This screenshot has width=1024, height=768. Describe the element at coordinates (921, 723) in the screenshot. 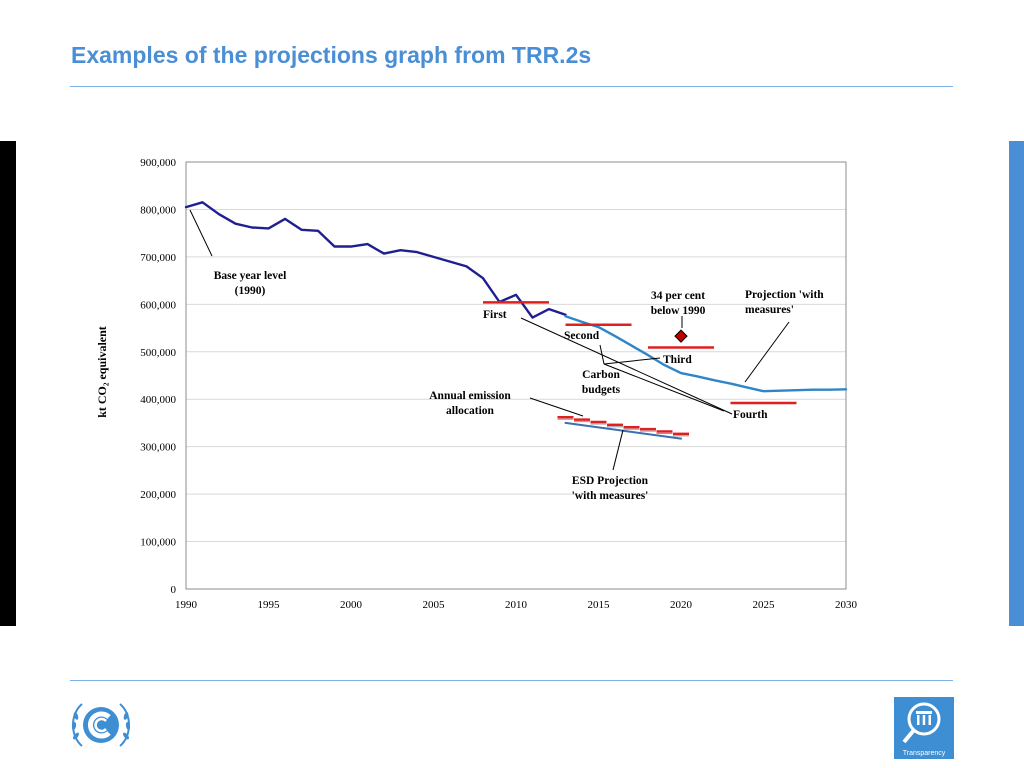

I see `magnifier-icon` at that location.